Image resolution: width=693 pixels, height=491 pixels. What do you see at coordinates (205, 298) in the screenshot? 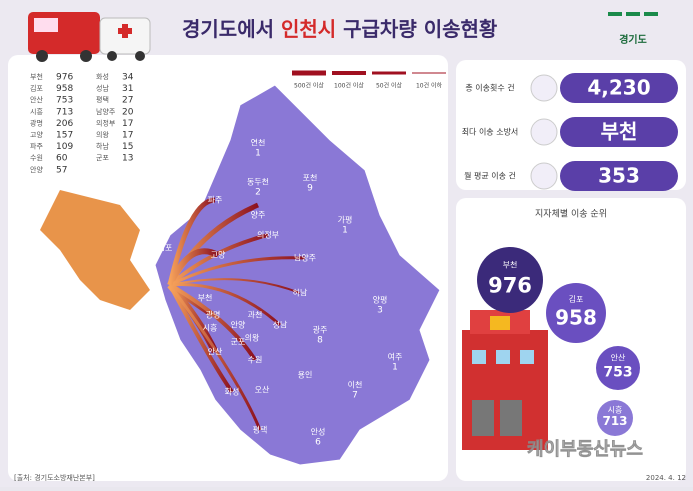
I see `region-name: 부천` at bounding box center [205, 298].